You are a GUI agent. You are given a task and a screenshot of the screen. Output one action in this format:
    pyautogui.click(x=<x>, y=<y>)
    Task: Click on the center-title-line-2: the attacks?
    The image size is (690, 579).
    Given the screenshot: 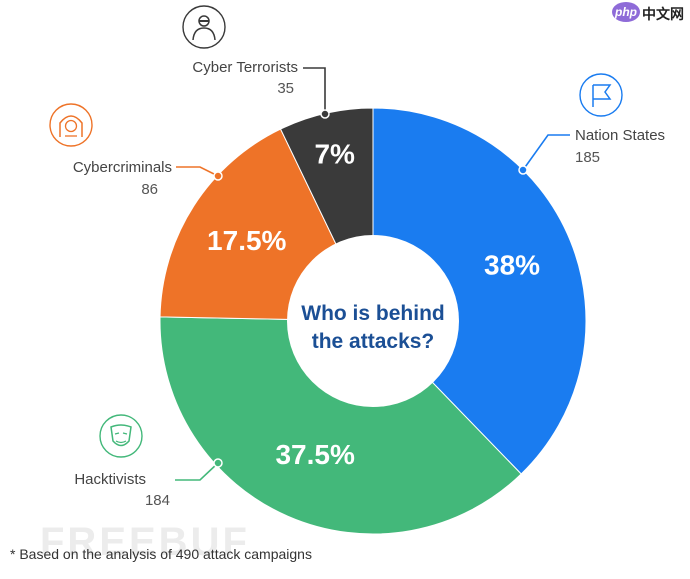 What is the action you would take?
    pyautogui.click(x=373, y=341)
    